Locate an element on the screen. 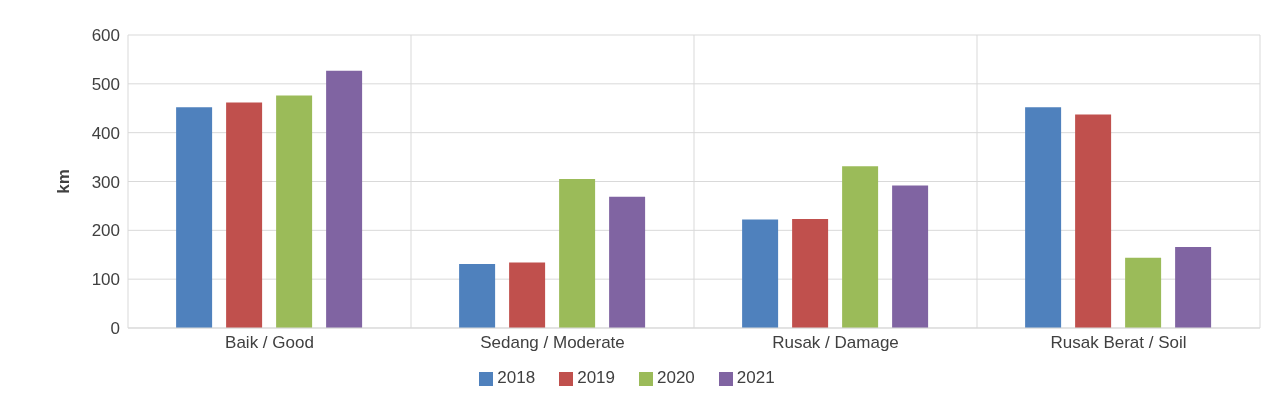  legend-label: 2020 is located at coordinates (676, 377).